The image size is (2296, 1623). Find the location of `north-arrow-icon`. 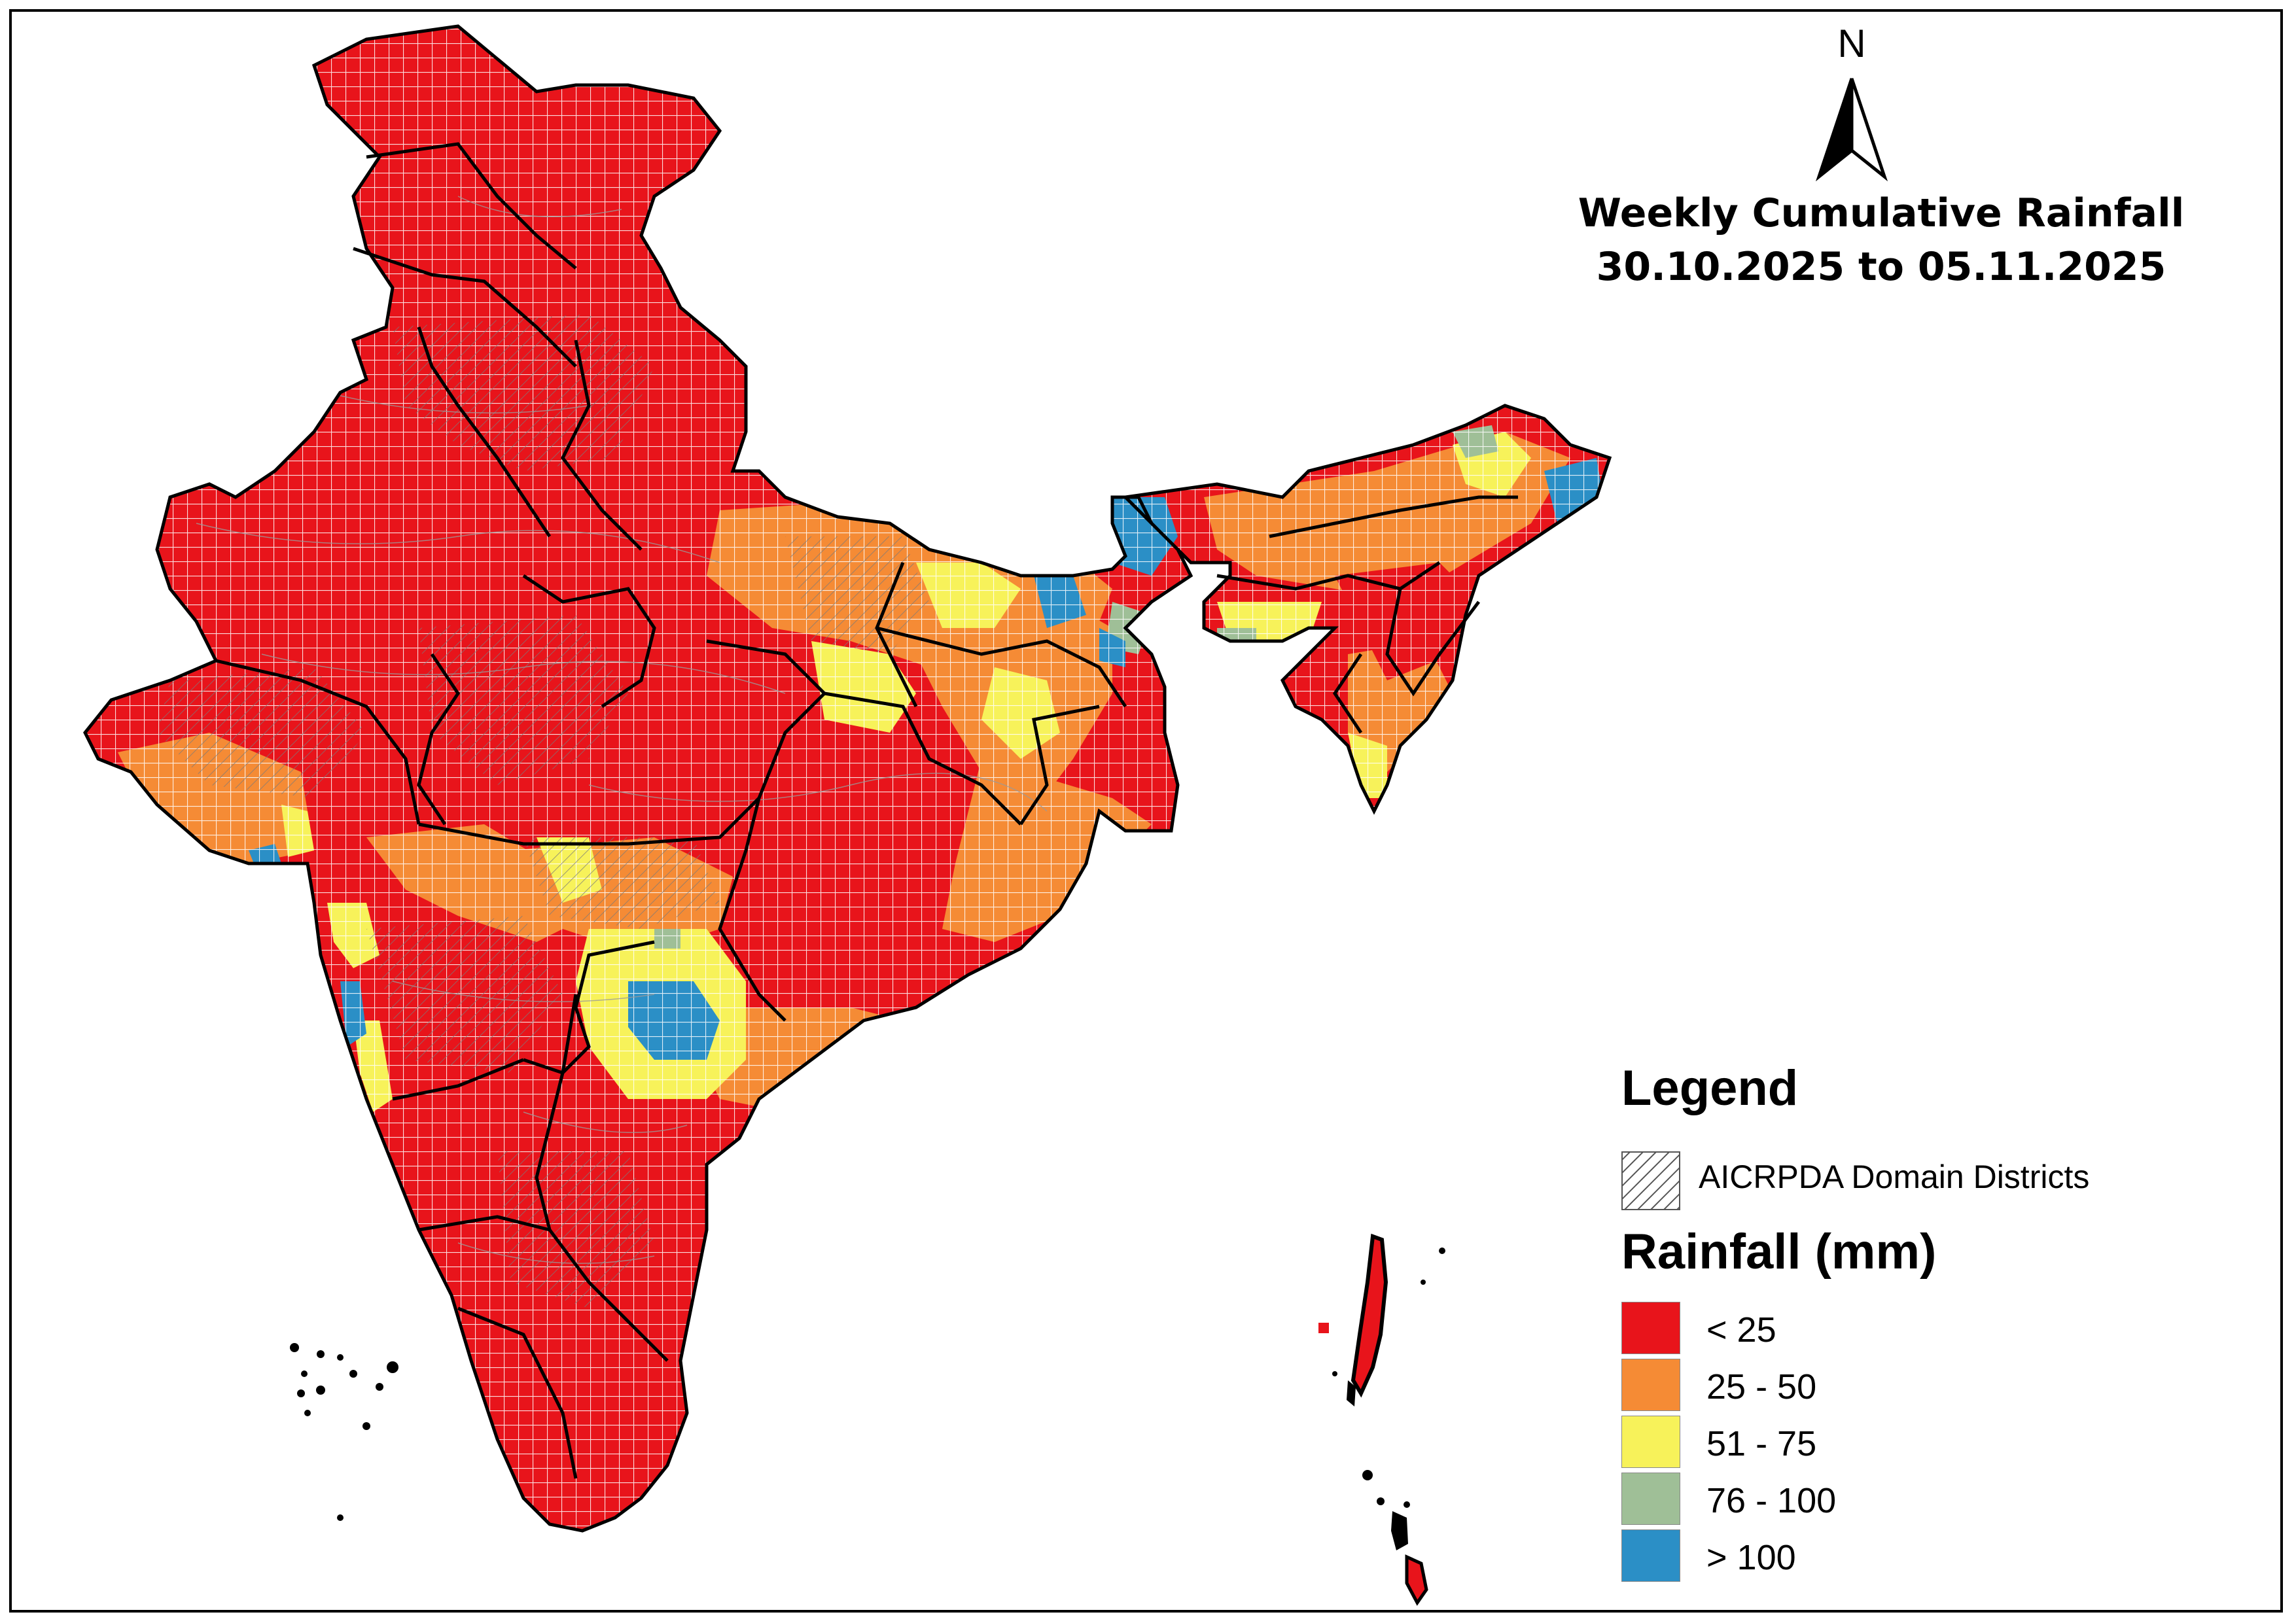

north-arrow-icon is located at coordinates (1851, 130).